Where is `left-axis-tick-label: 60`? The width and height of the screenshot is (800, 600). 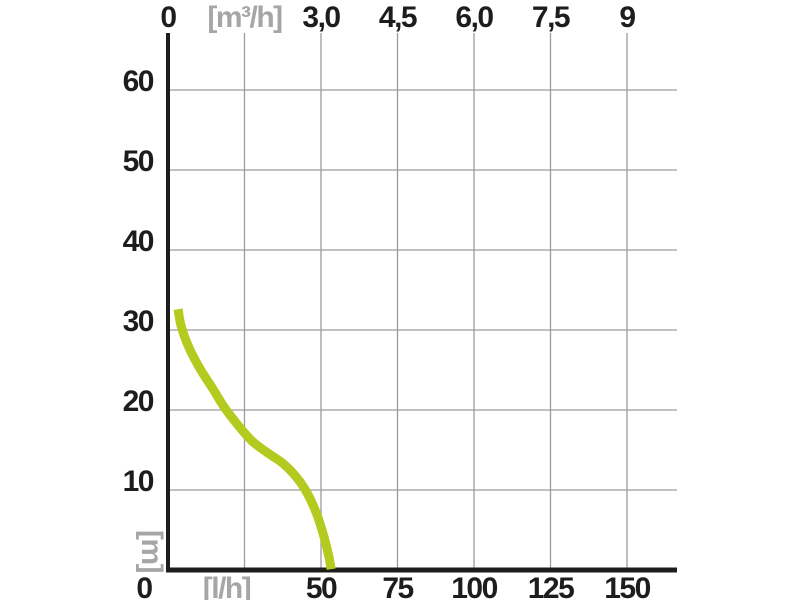 left-axis-tick-label: 60 is located at coordinates (138, 81).